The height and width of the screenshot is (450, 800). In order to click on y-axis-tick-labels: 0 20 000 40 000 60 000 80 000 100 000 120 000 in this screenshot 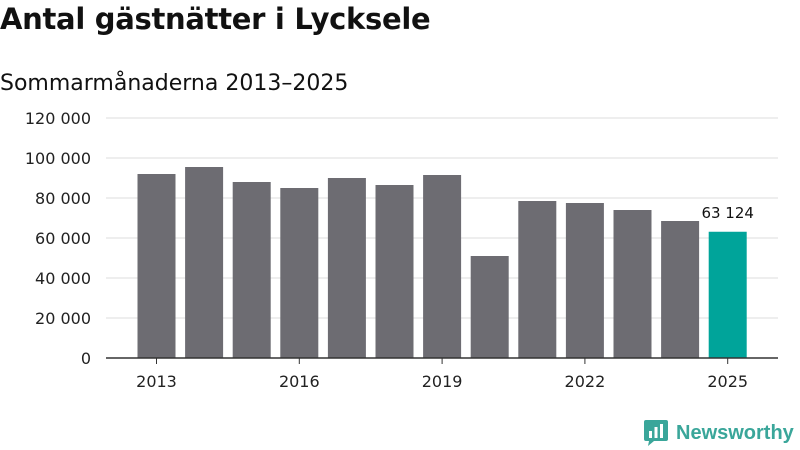, I will do `click(58, 238)`.